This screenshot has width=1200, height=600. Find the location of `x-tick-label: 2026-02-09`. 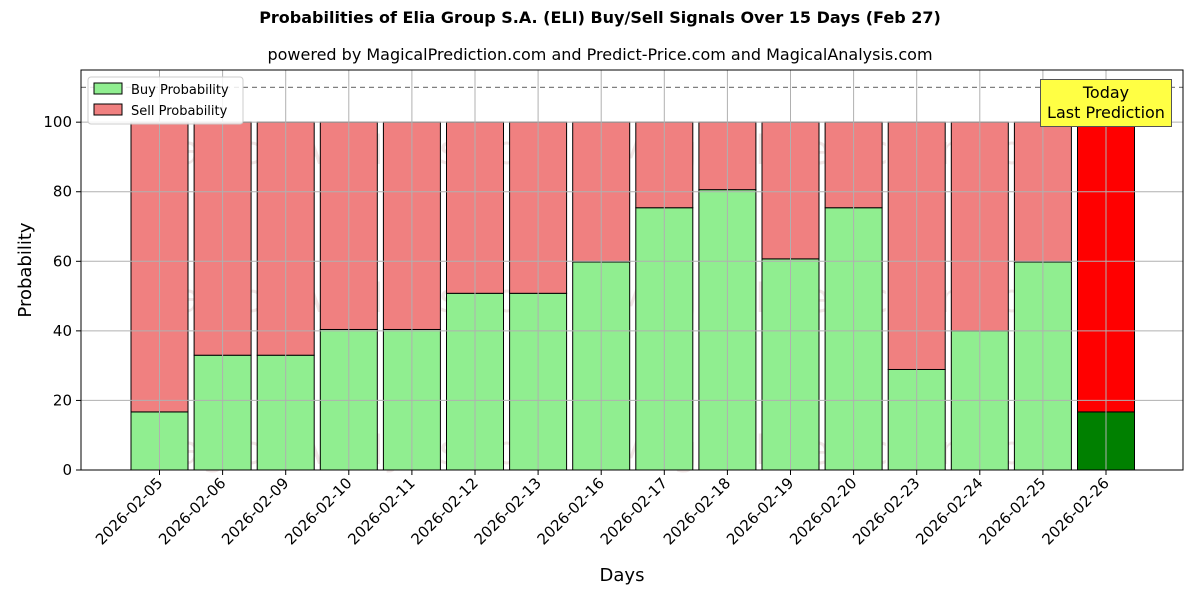

x-tick-label: 2026-02-09 is located at coordinates (255, 511).